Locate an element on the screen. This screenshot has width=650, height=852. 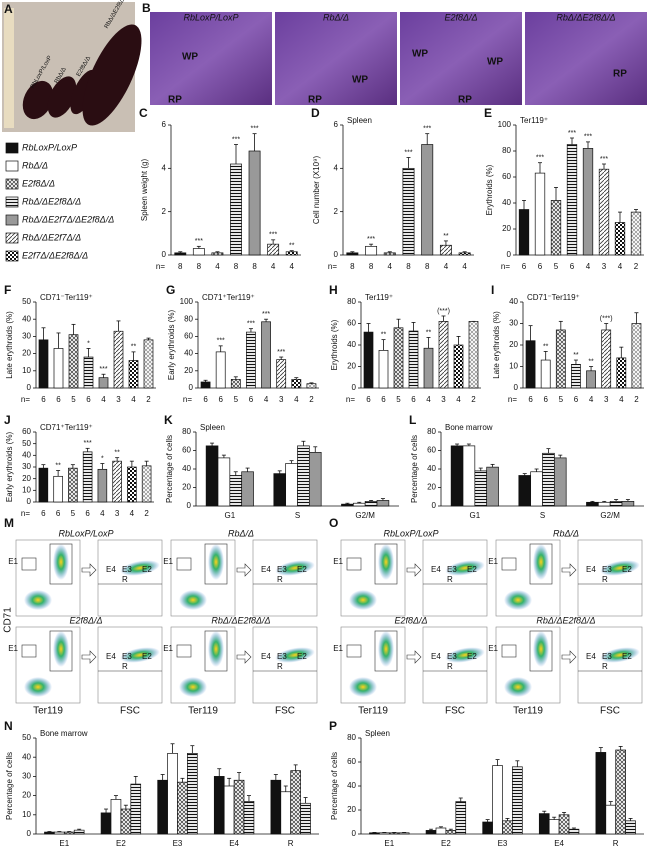
legend-label: RbΔ/ΔE2f7Δ/ΔE2f8Δ/Δ is located at coordinates (68, 219).